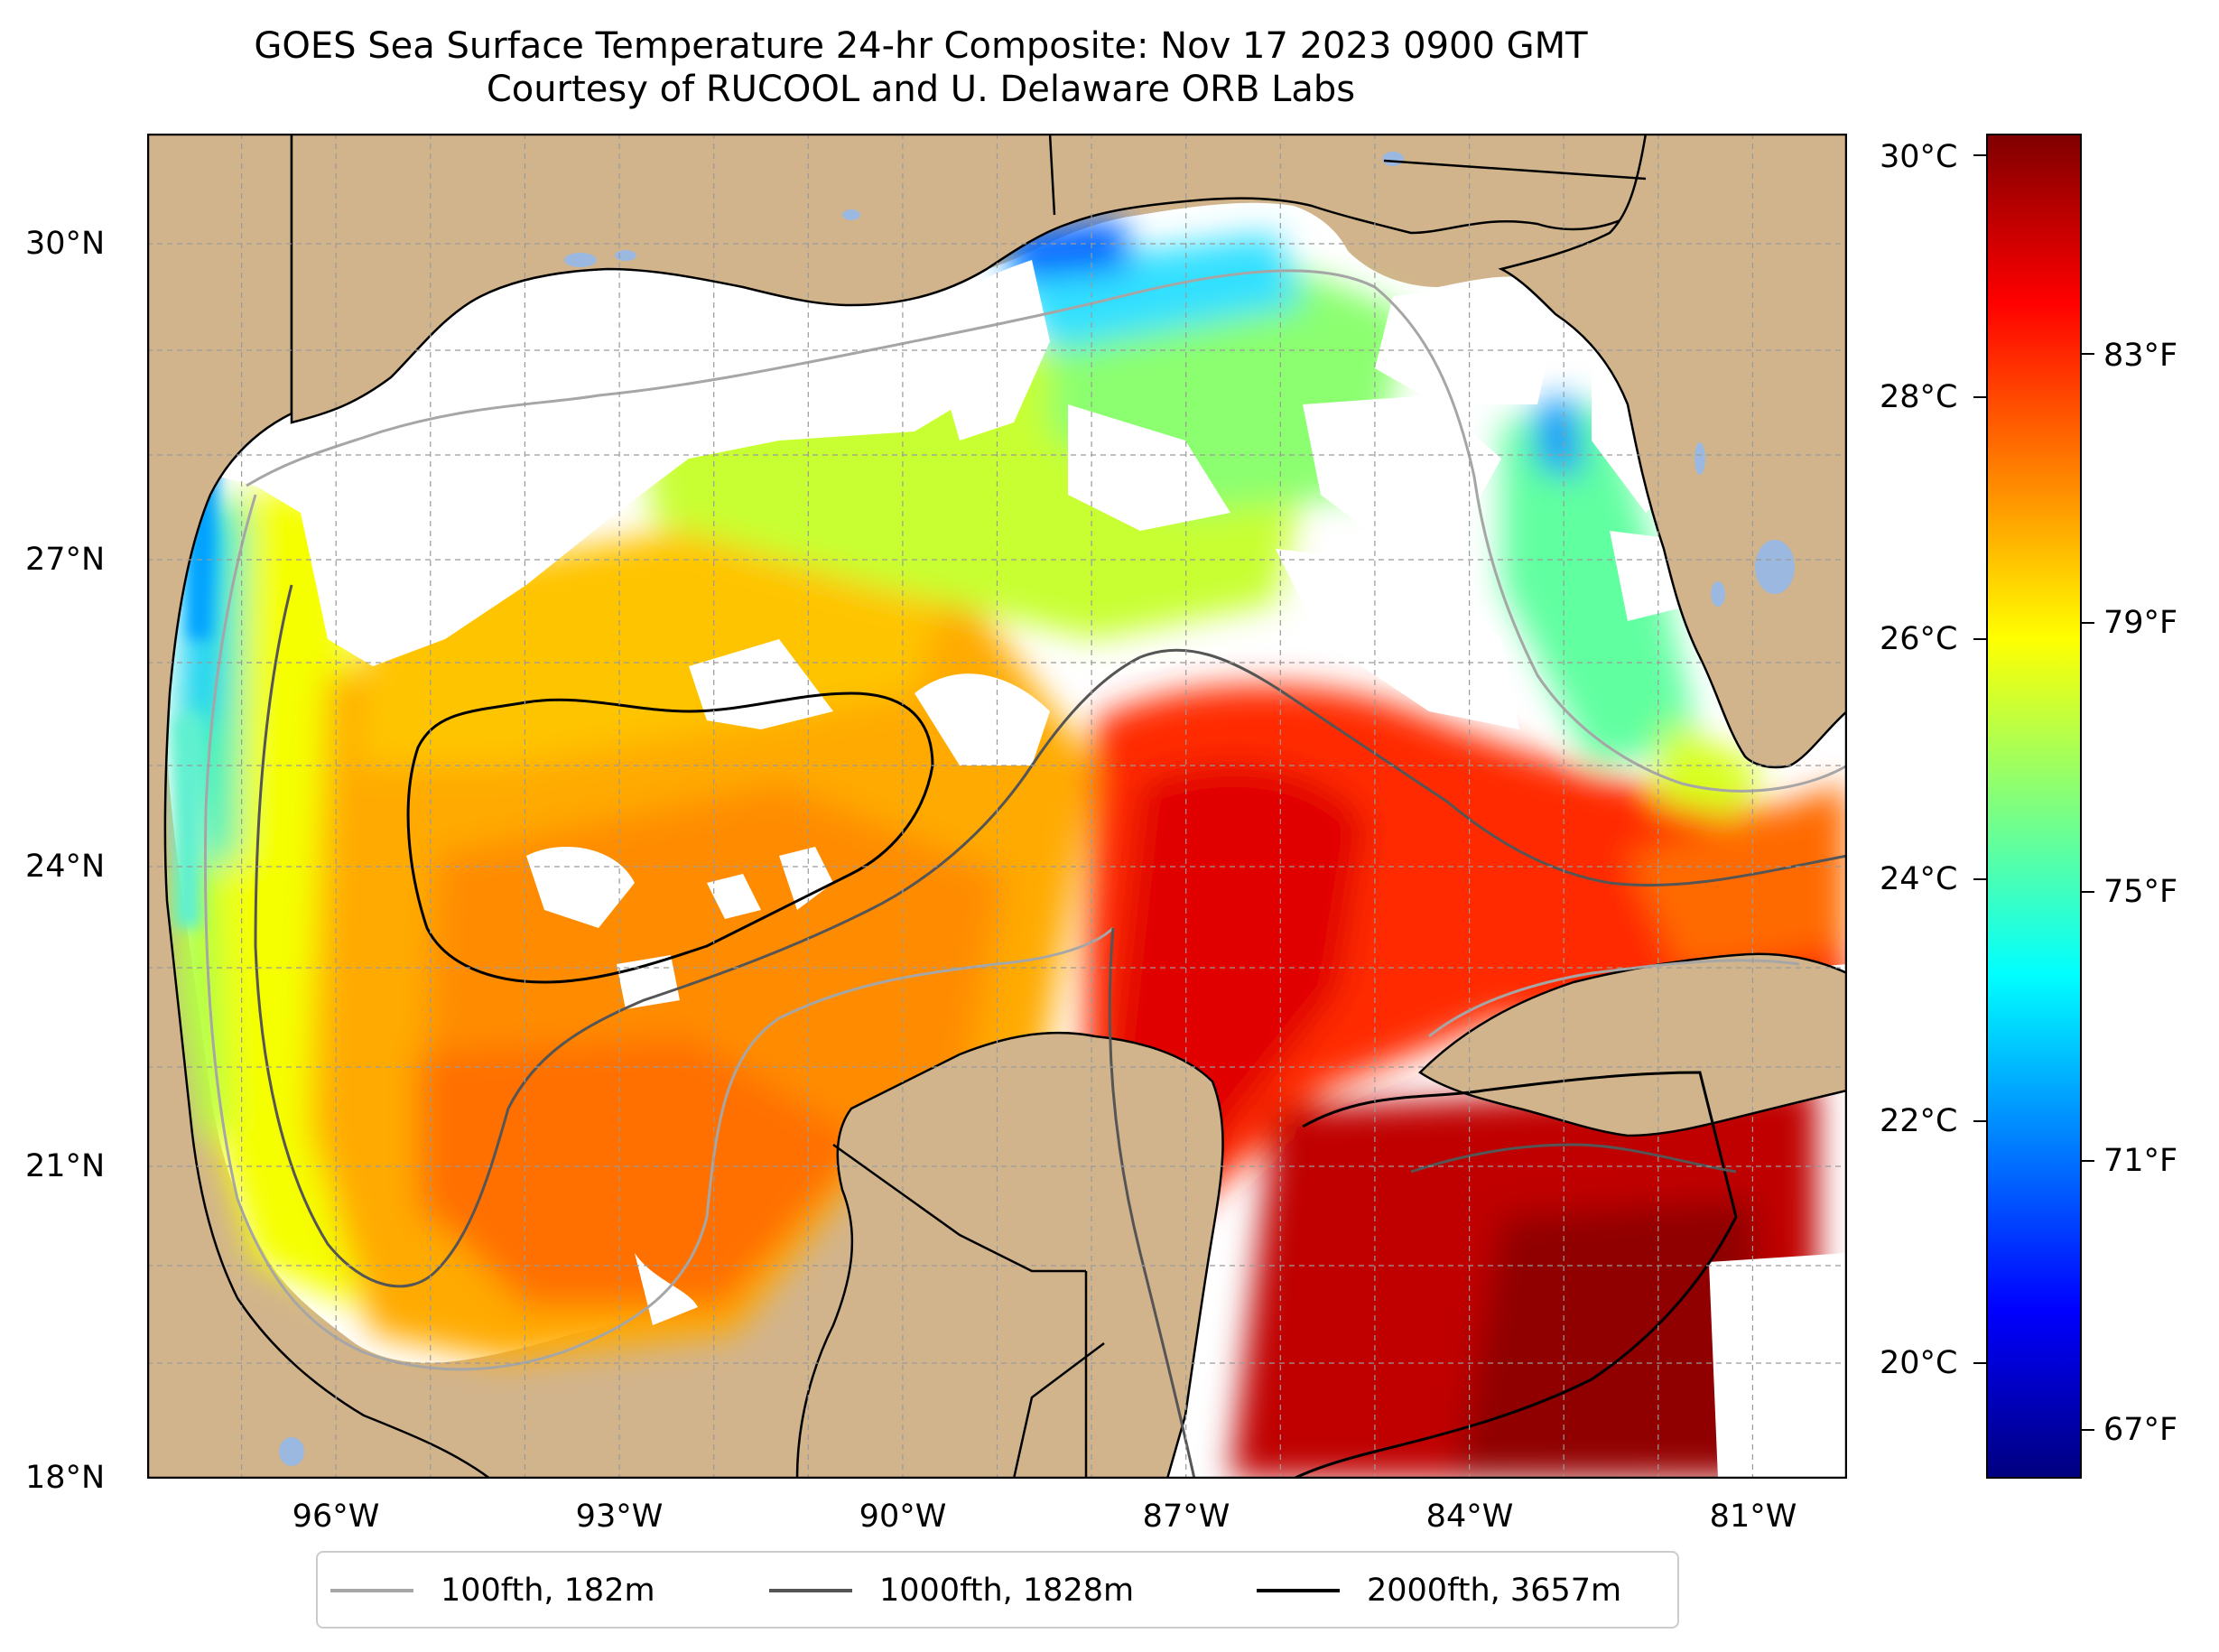 The image size is (2219, 1652). What do you see at coordinates (65, 1166) in the screenshot?
I see `lat-label-21n: 21°N` at bounding box center [65, 1166].